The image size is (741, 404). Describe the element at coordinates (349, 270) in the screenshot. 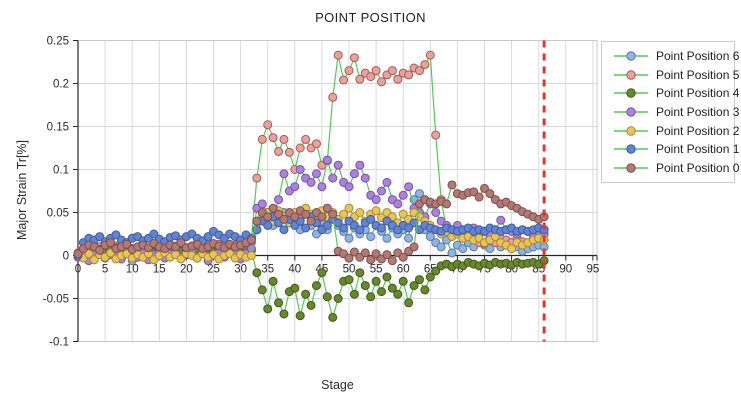

I see `x-tick-label: 50` at that location.